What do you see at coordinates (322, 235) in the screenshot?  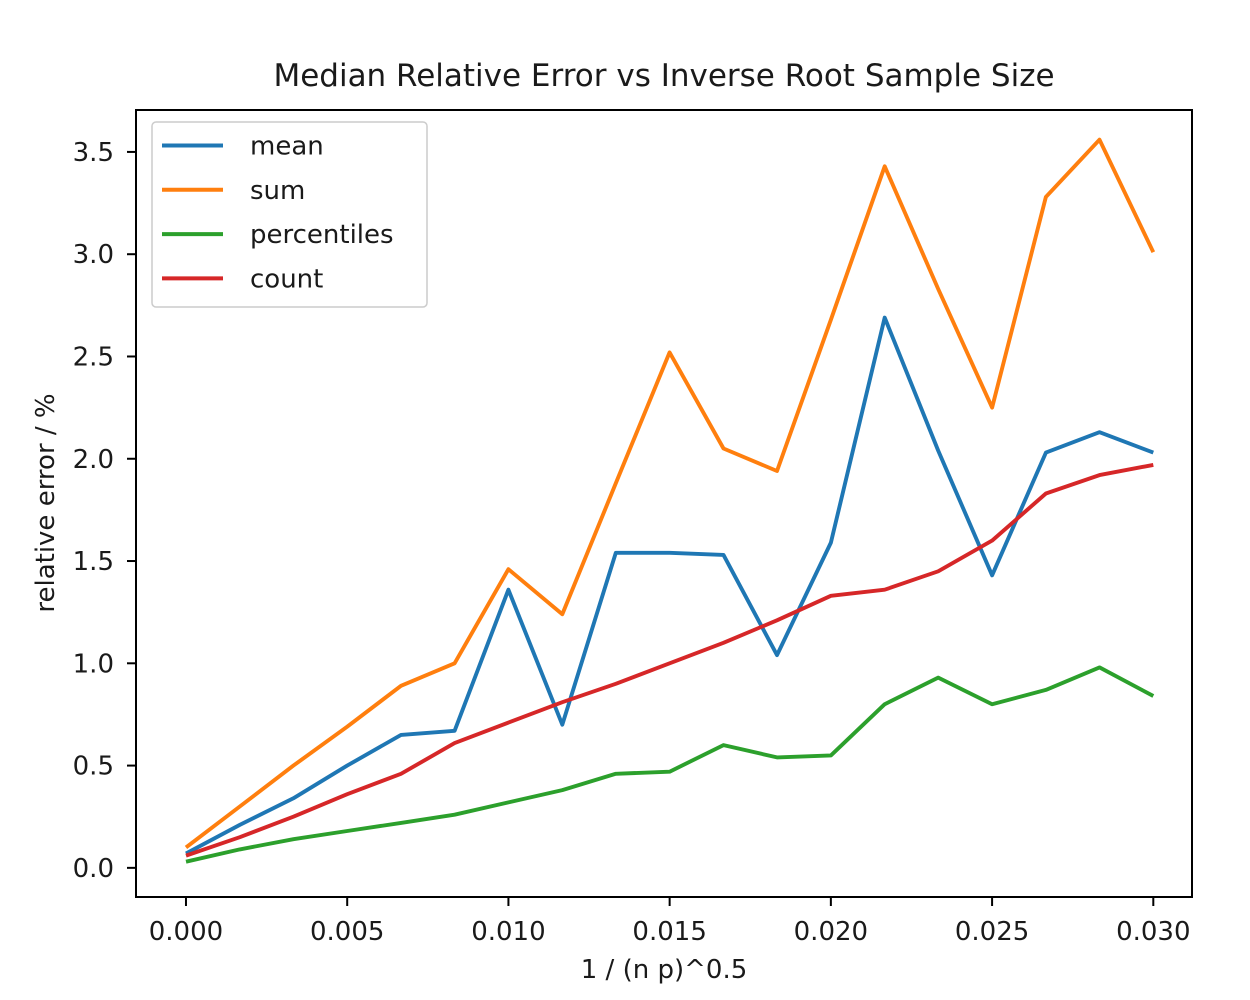 I see `legend-label-percentiles: percentiles` at bounding box center [322, 235].